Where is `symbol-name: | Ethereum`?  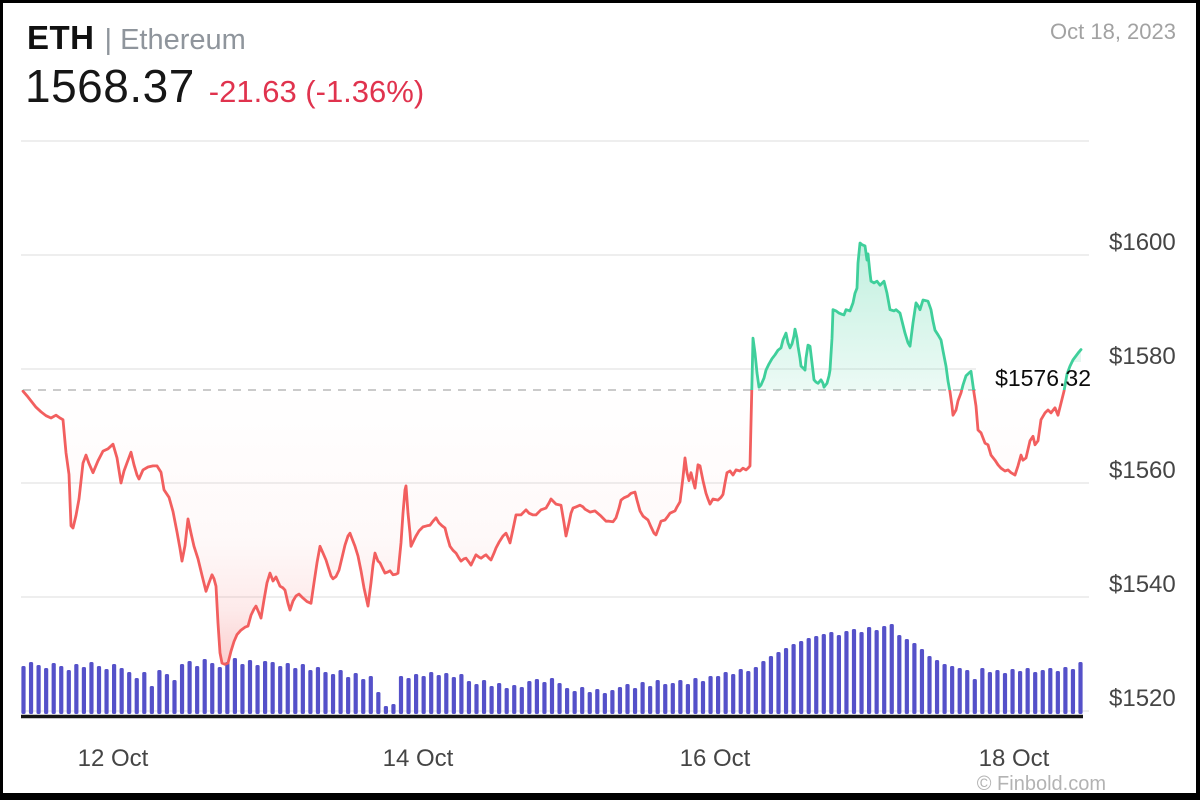
symbol-name: | Ethereum is located at coordinates (175, 40).